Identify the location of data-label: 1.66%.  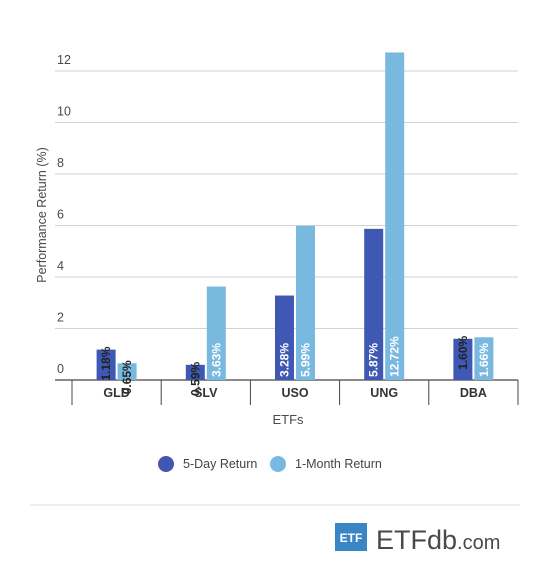
(484, 360).